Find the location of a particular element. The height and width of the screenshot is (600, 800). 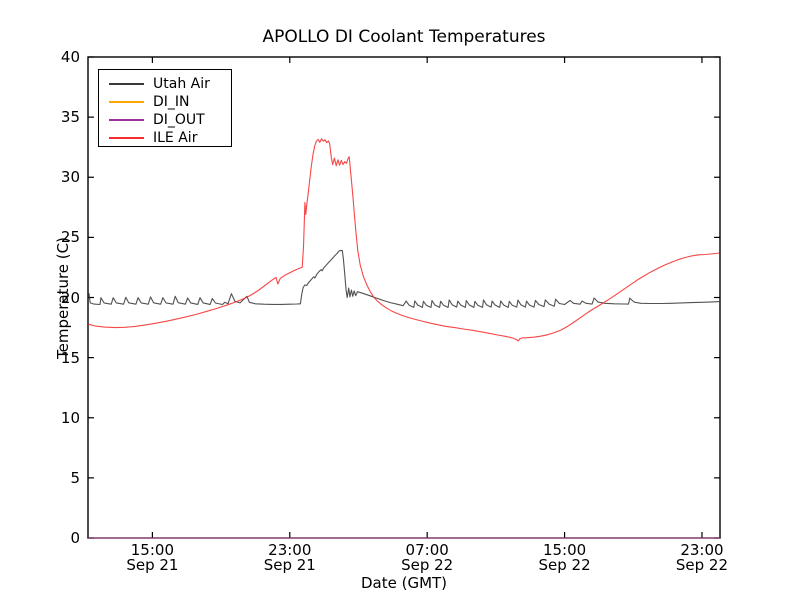

x-tick-label: 07:00 Sep 22 is located at coordinates (427, 558).